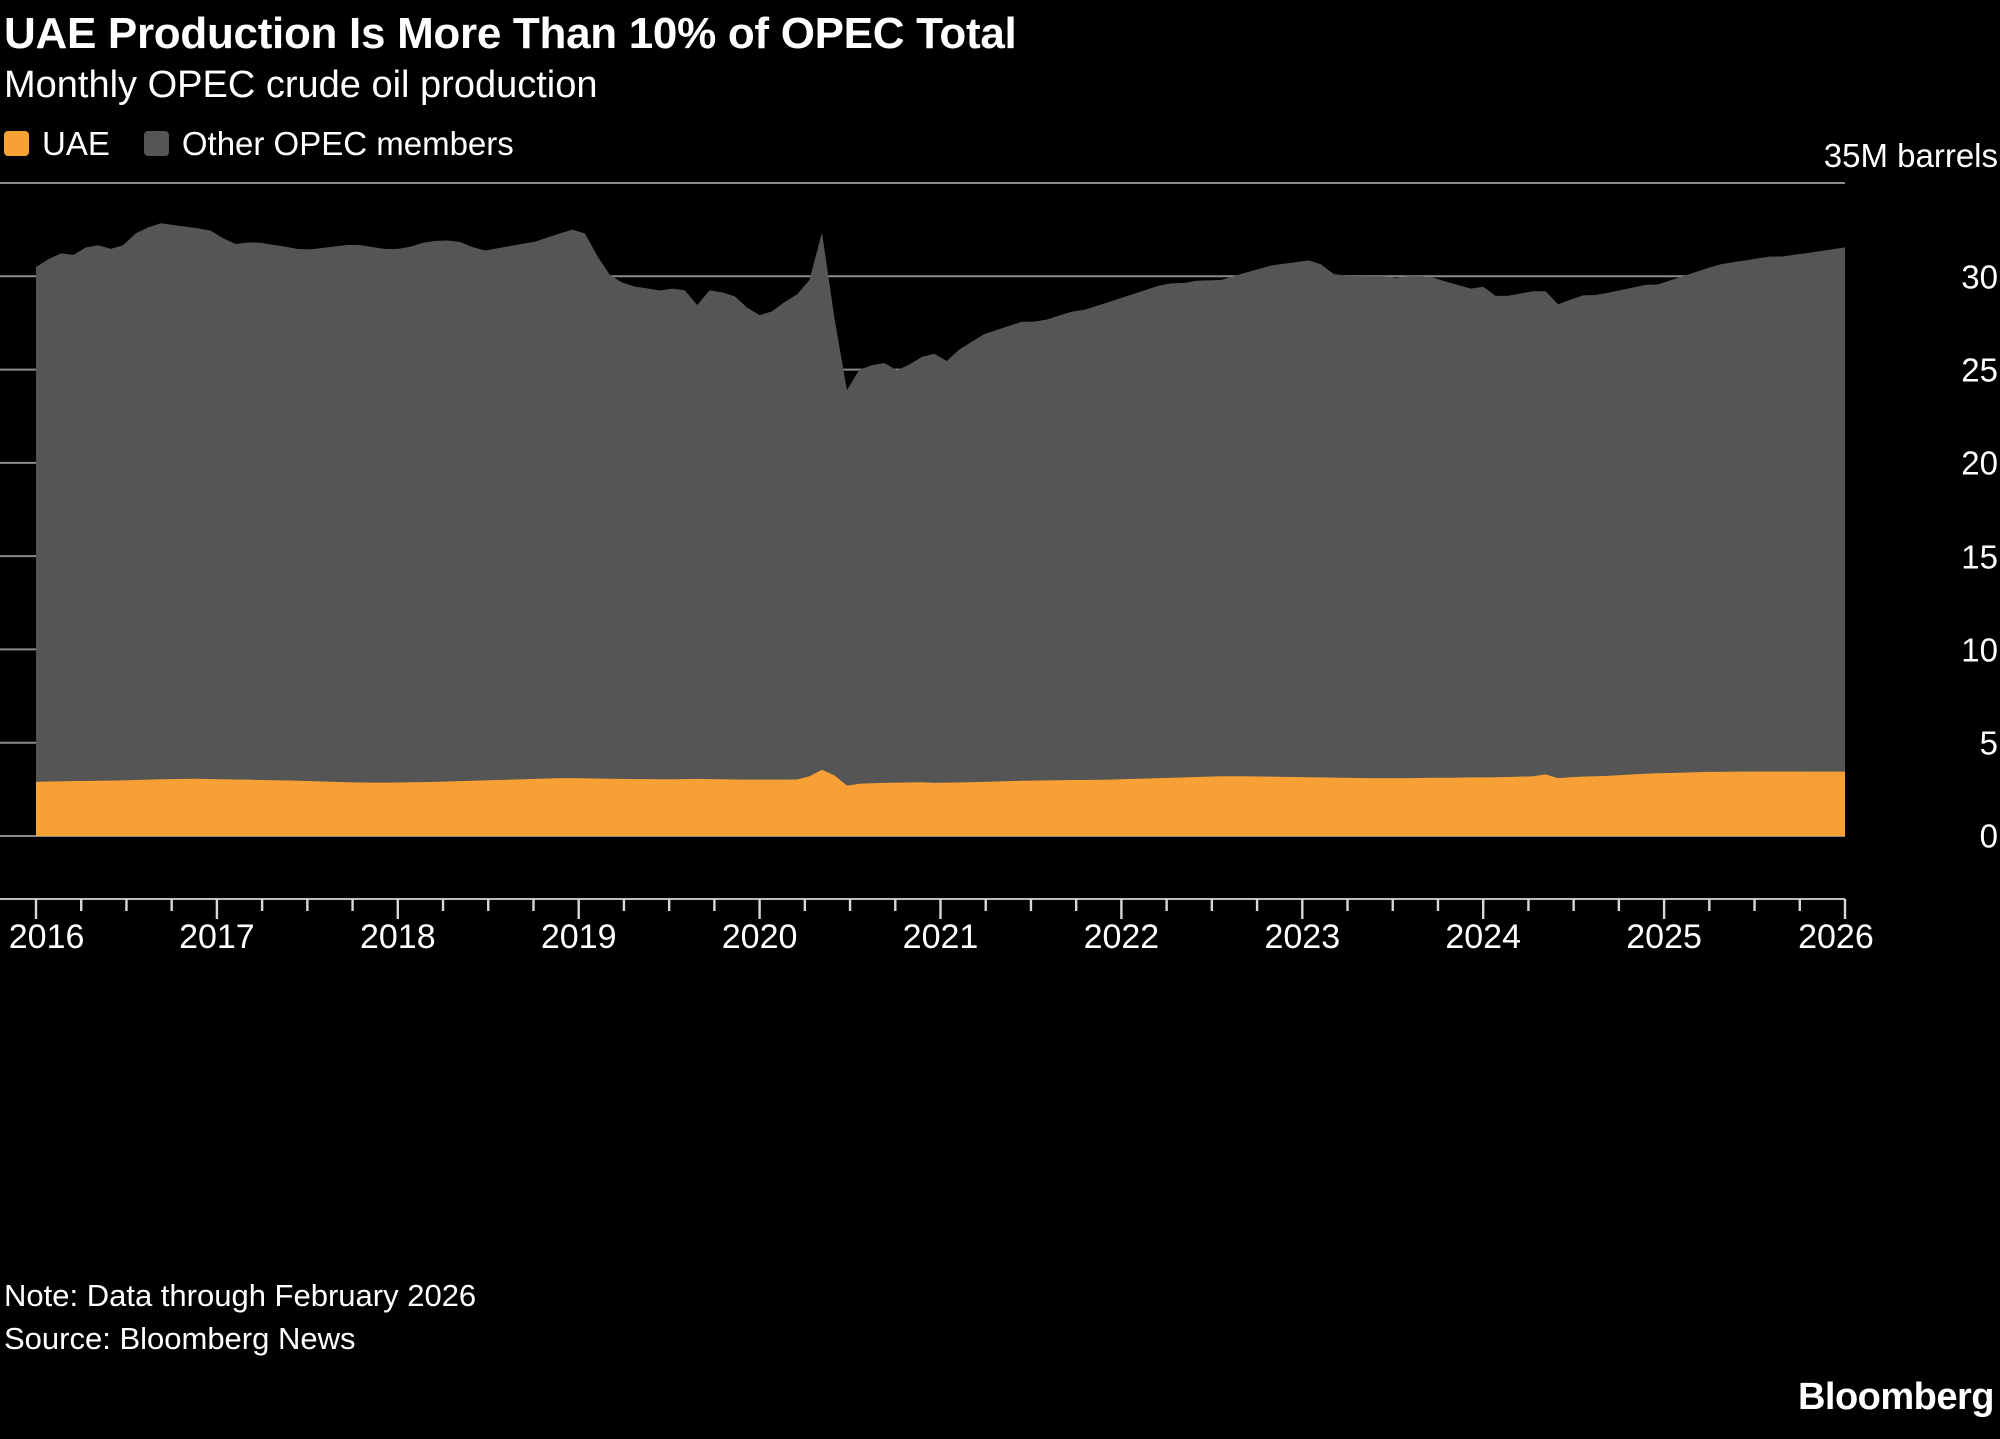 The height and width of the screenshot is (1439, 2000). What do you see at coordinates (180, 1338) in the screenshot?
I see `chart-source: Source: Bloomberg News` at bounding box center [180, 1338].